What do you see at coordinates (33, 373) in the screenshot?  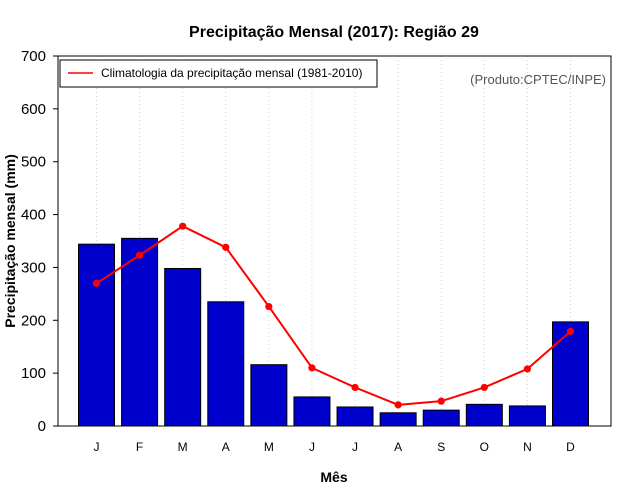 I see `y-tick-label: 100` at bounding box center [33, 373].